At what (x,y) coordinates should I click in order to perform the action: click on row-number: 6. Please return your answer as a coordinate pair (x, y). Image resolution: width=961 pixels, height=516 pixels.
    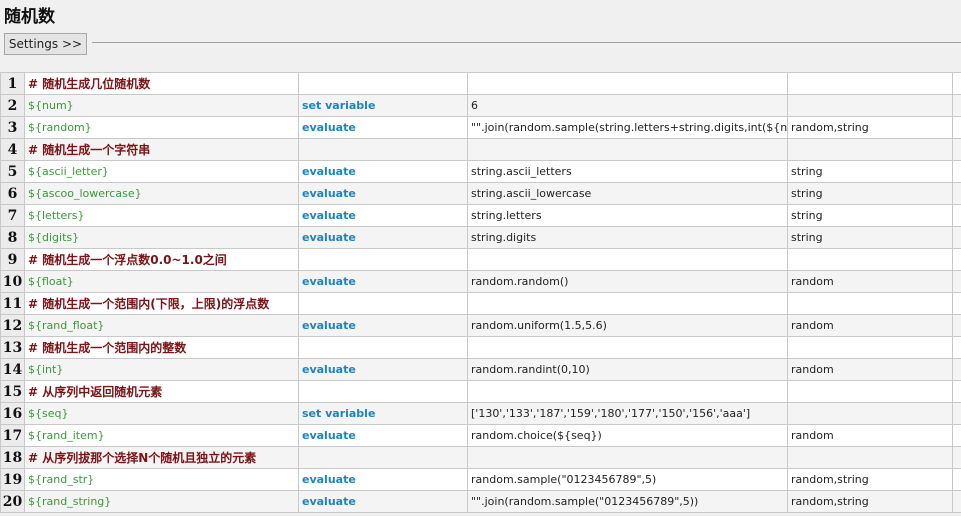
    Looking at the image, I should click on (12, 193).